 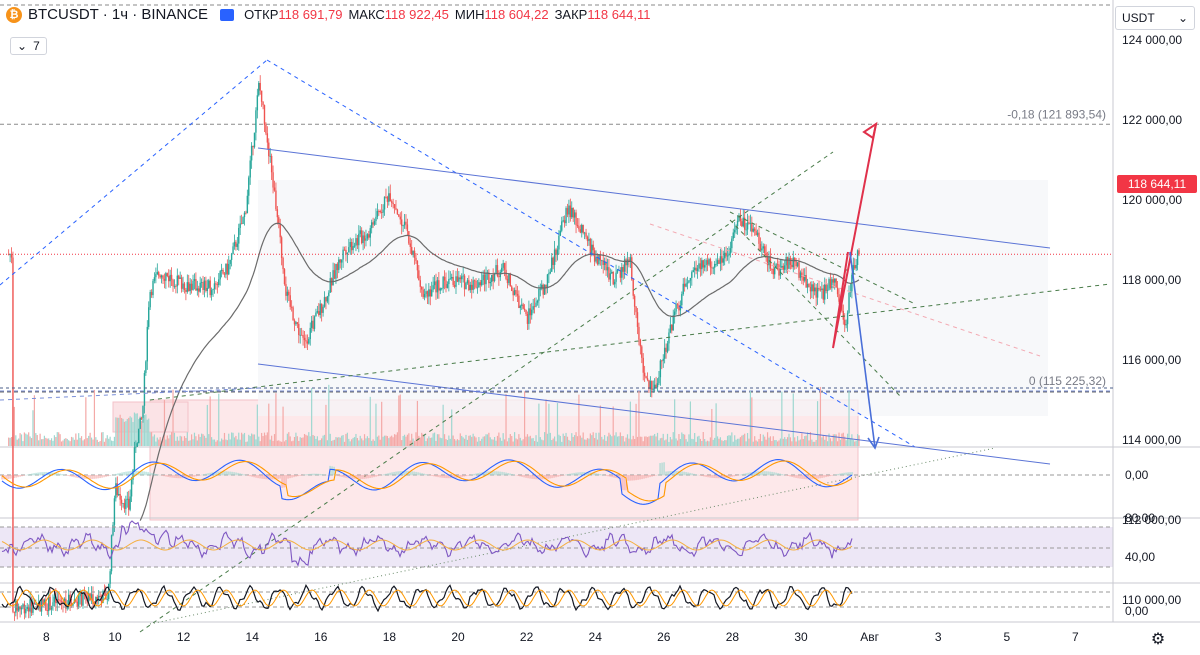 I want to click on symbol-title: BTCUSDT · 1ч · BINANCE, so click(x=118, y=14).